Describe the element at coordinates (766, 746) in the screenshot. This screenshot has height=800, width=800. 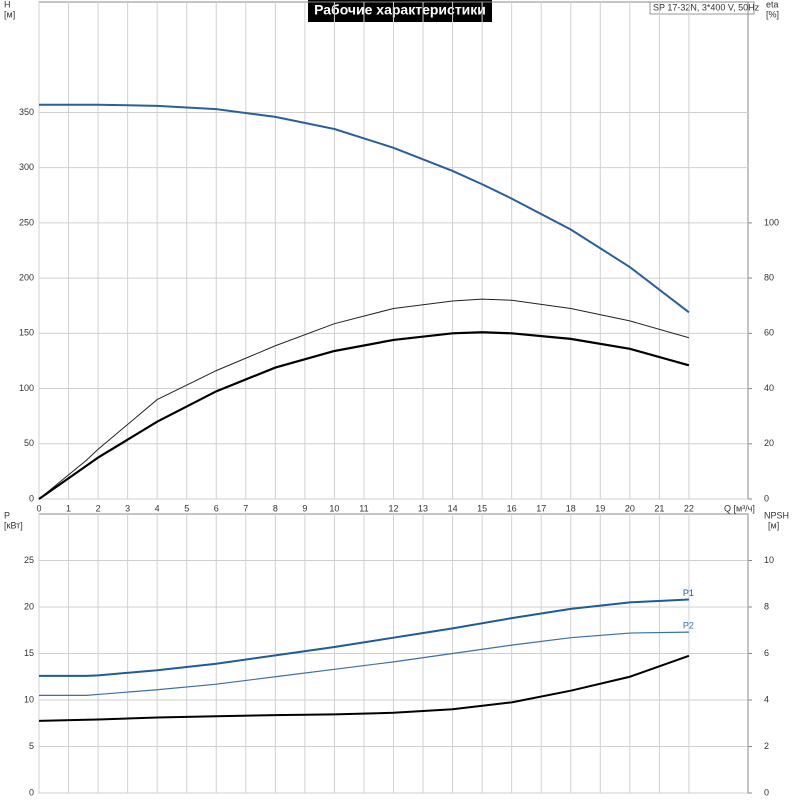
I see `y2-tick-label: 2` at that location.